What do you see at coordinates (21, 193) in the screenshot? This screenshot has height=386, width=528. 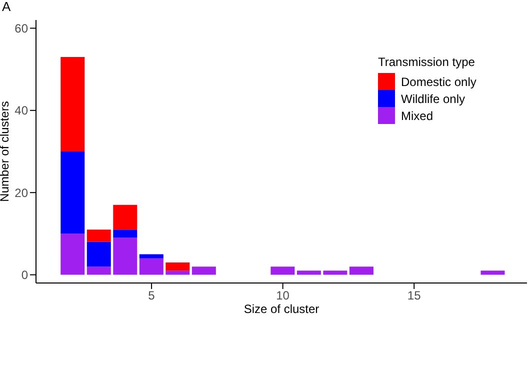 I see `y-tick-label: 20` at bounding box center [21, 193].